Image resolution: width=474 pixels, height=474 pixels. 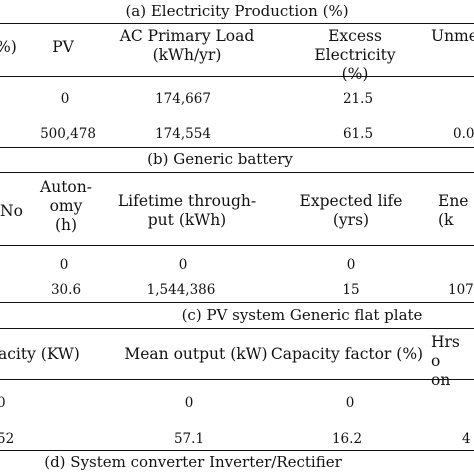 What do you see at coordinates (183, 99) in the screenshot?
I see `table-cell: 174,667` at bounding box center [183, 99].